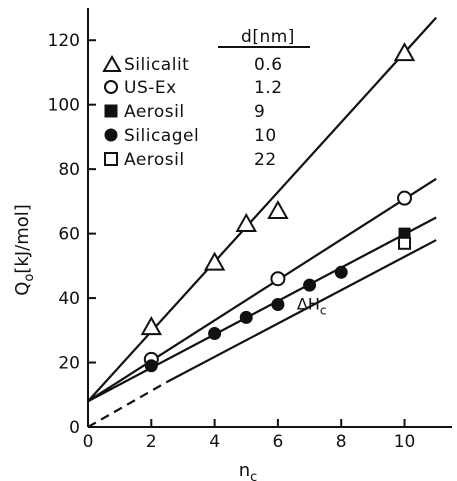 The image size is (457, 481). I want to click on legend-label-aerosil-22: Aerosil, so click(154, 160).